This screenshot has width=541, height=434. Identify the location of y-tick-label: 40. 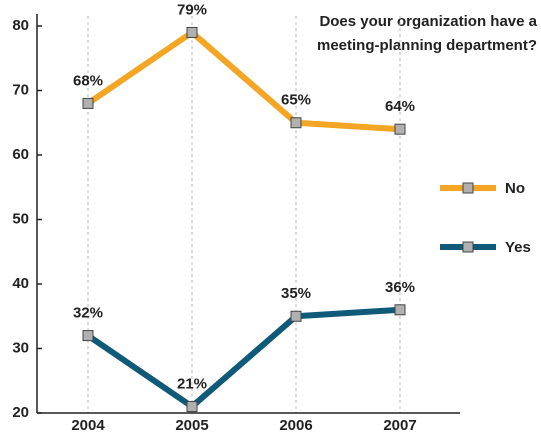
(20, 283).